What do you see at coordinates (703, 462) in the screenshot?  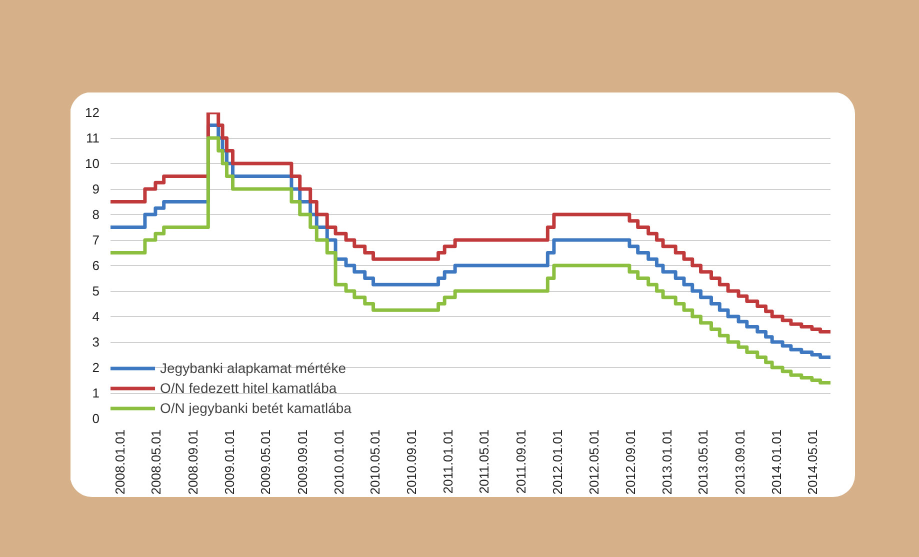 I see `x-tick-label: 2013.05.01` at bounding box center [703, 462].